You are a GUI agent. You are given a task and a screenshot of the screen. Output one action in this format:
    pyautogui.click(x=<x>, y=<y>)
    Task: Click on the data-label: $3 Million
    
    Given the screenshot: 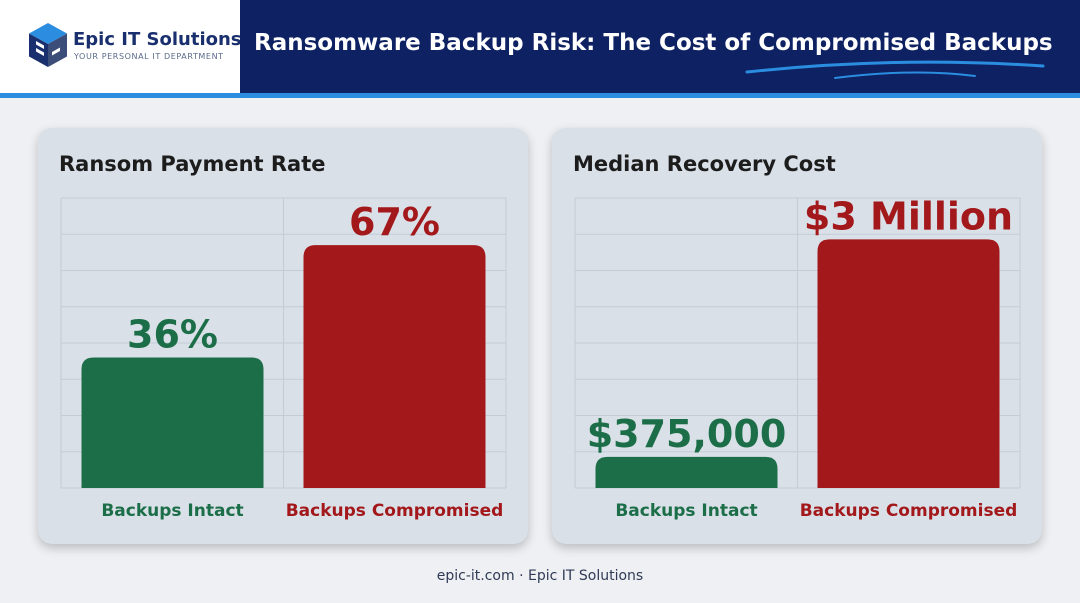 What is the action you would take?
    pyautogui.click(x=908, y=216)
    